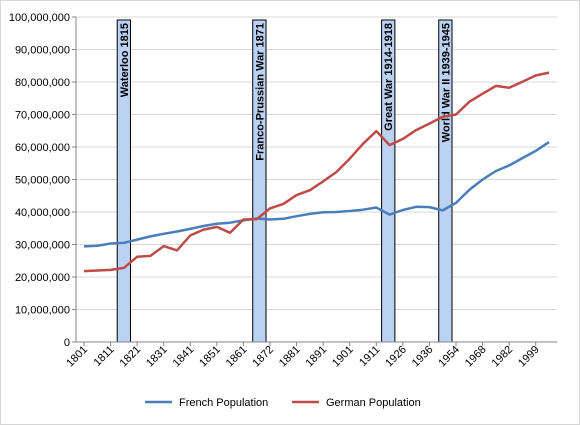 Image resolution: width=580 pixels, height=426 pixels. Describe the element at coordinates (67, 343) in the screenshot. I see `y-tick-label: 0` at that location.